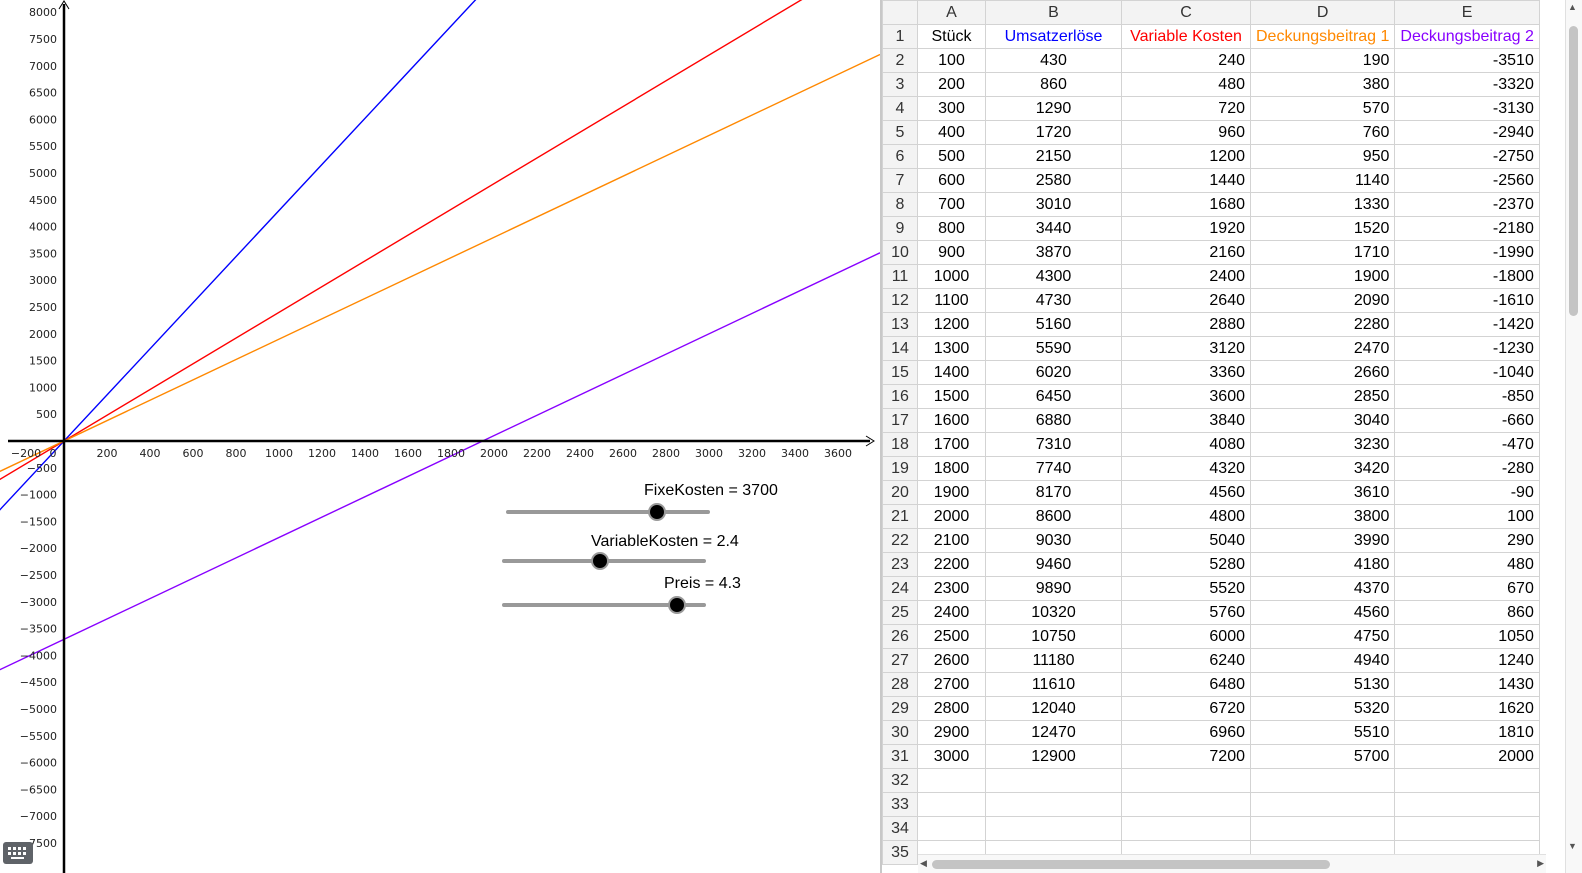 The image size is (1582, 873). I want to click on cell: 3230, so click(1322, 444).